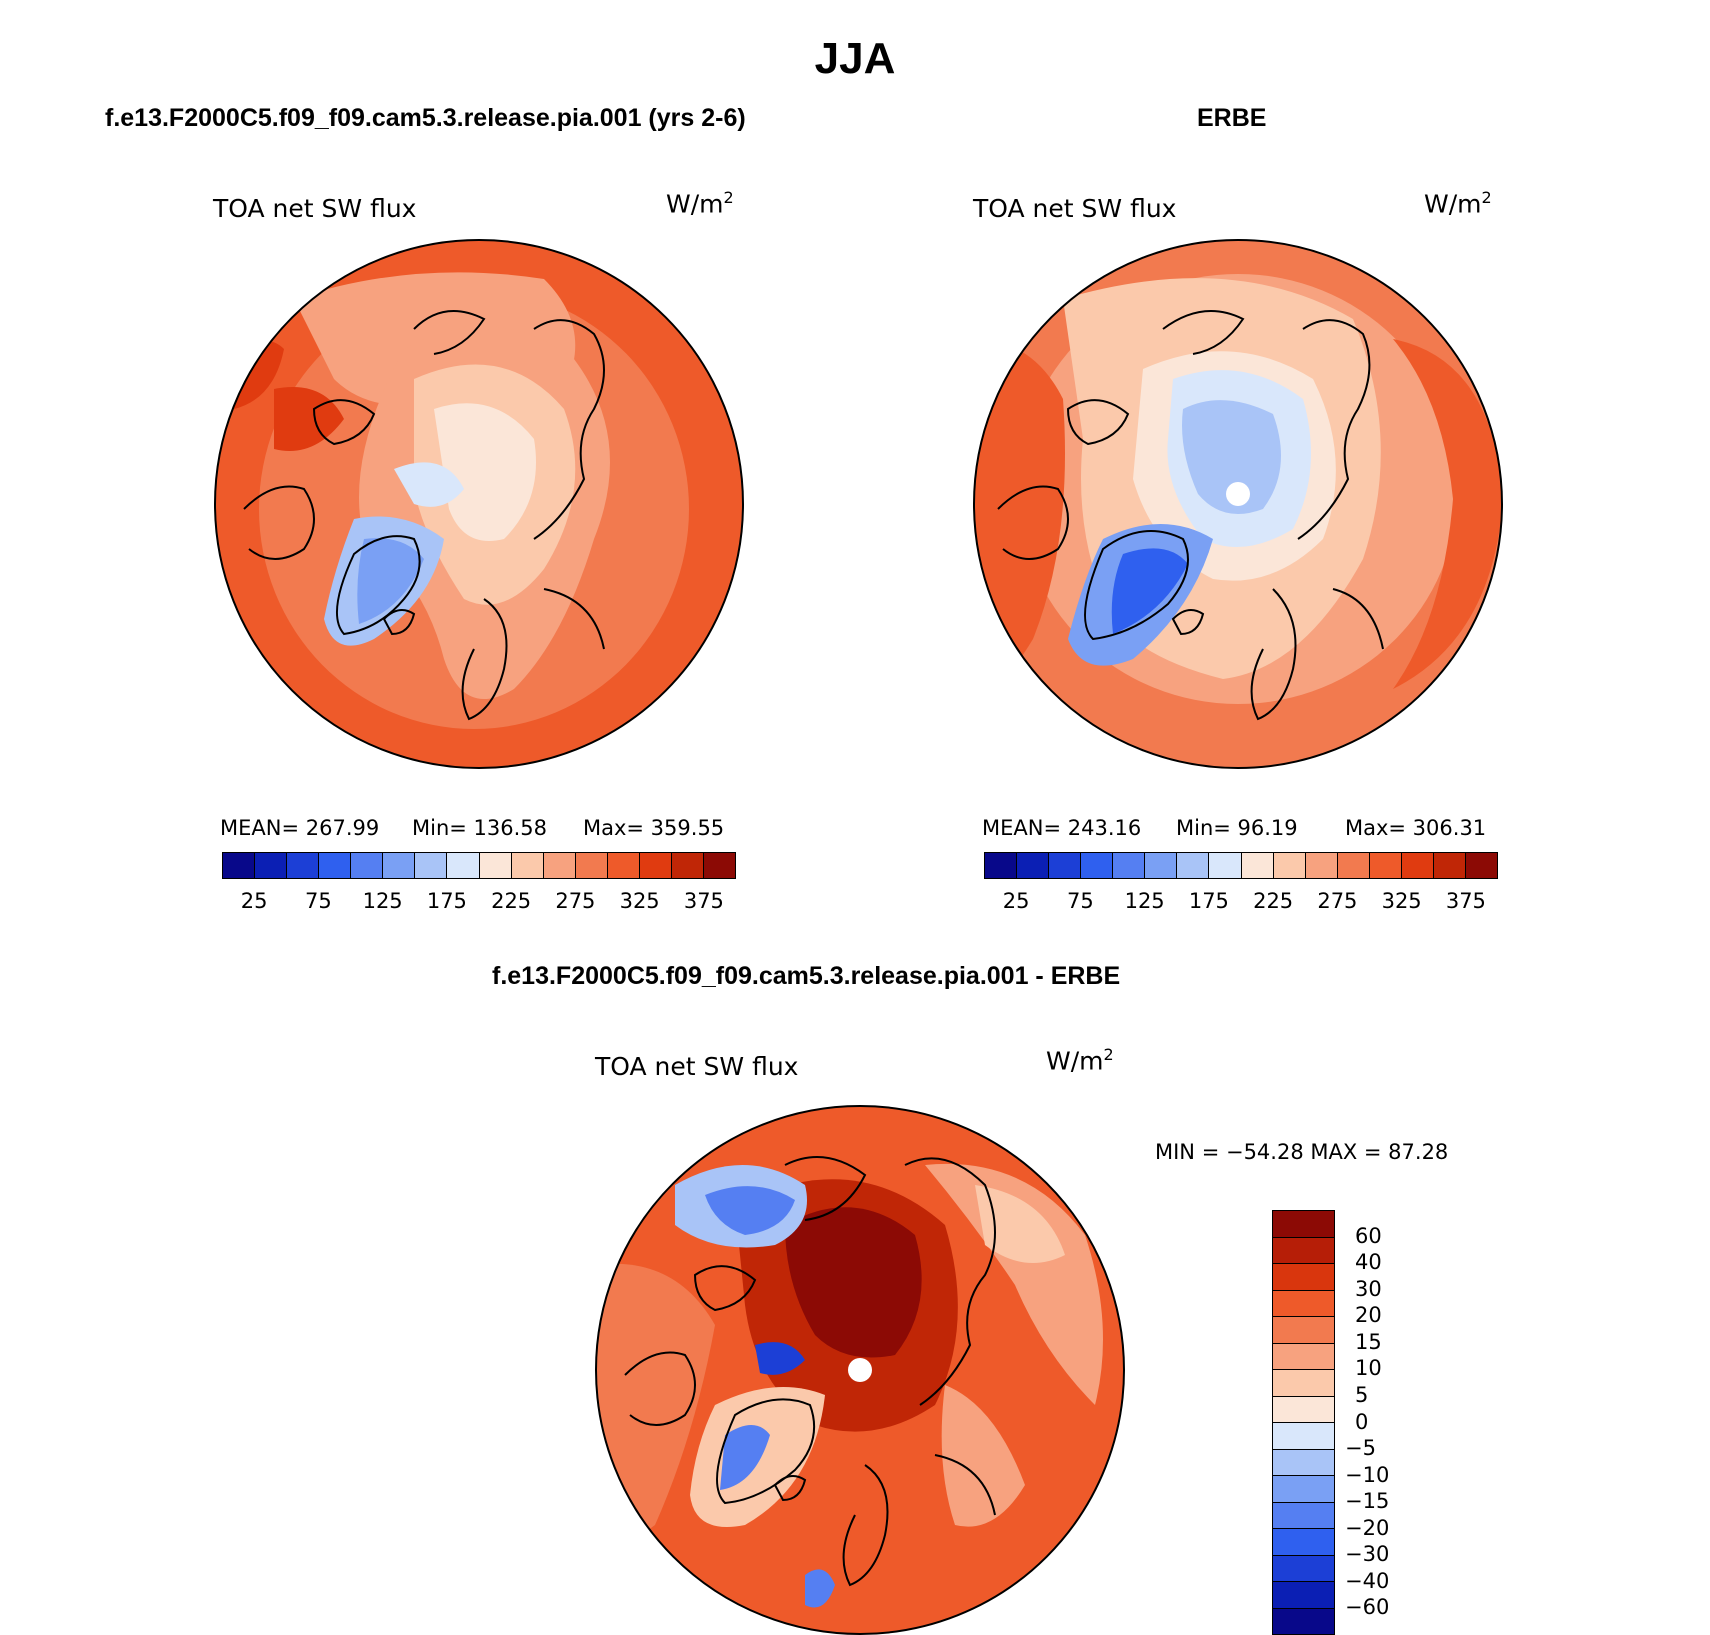  What do you see at coordinates (1367, 1474) in the screenshot?
I see `diff-colorbar-tick-label: −10` at bounding box center [1367, 1474].